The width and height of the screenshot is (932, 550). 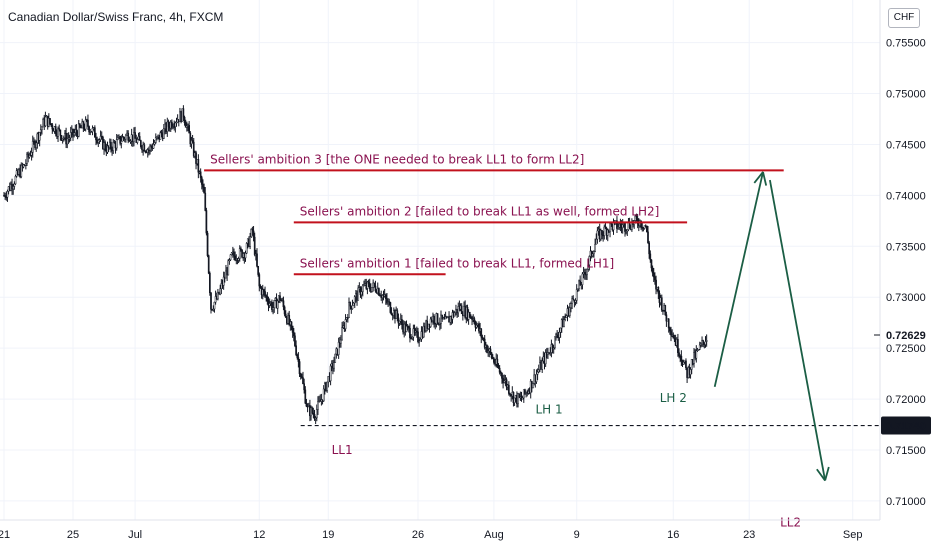 What do you see at coordinates (73, 535) in the screenshot?
I see `x-tick-label: 25` at bounding box center [73, 535].